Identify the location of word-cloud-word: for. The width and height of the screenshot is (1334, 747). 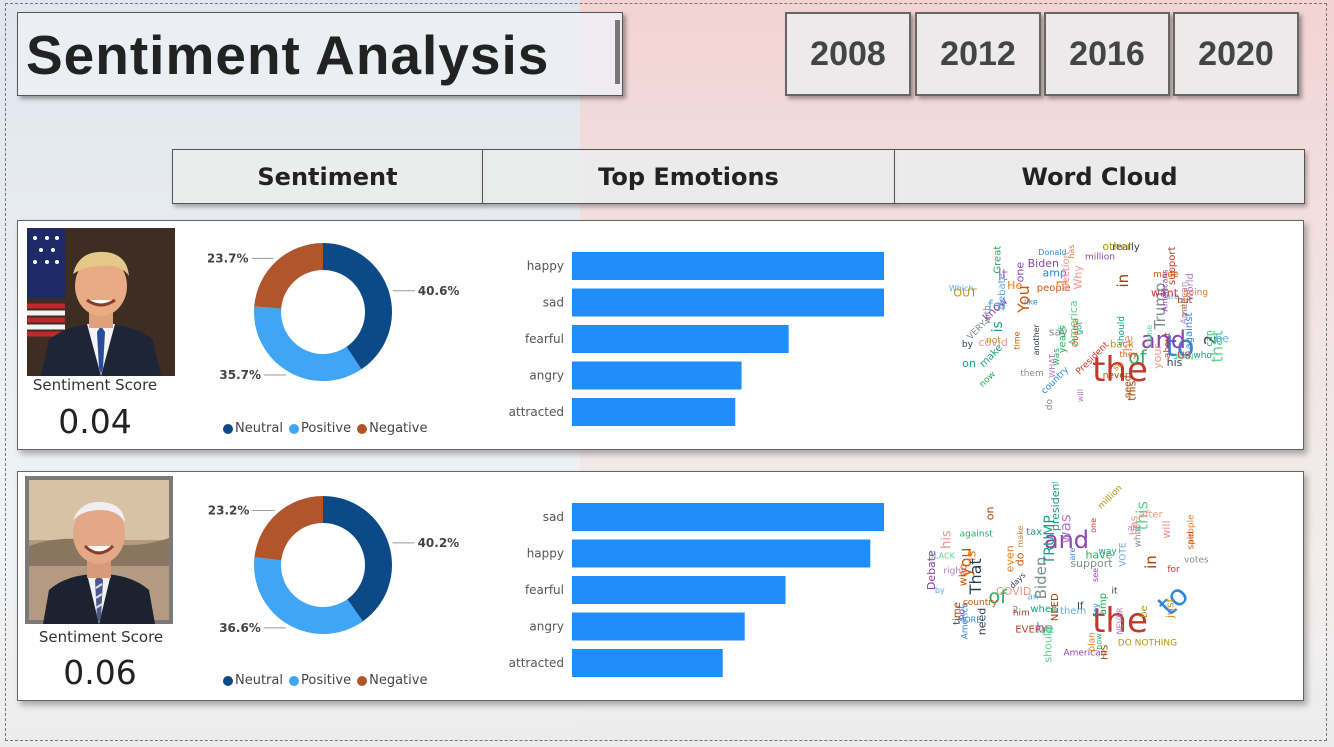
(997, 306).